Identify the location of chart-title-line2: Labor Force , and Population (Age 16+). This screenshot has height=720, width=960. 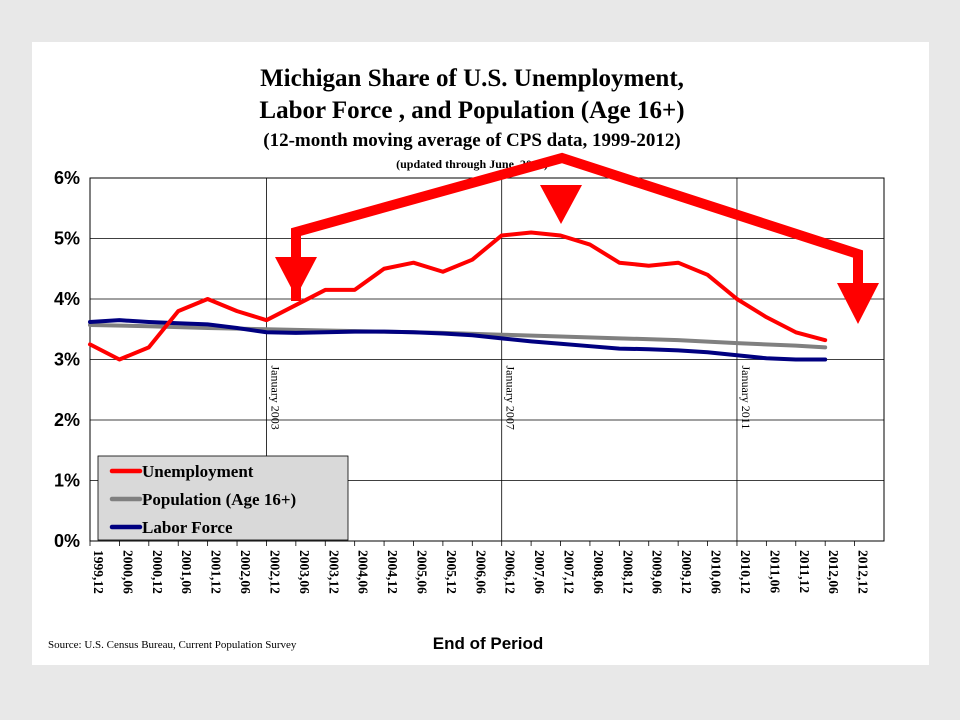
(471, 110).